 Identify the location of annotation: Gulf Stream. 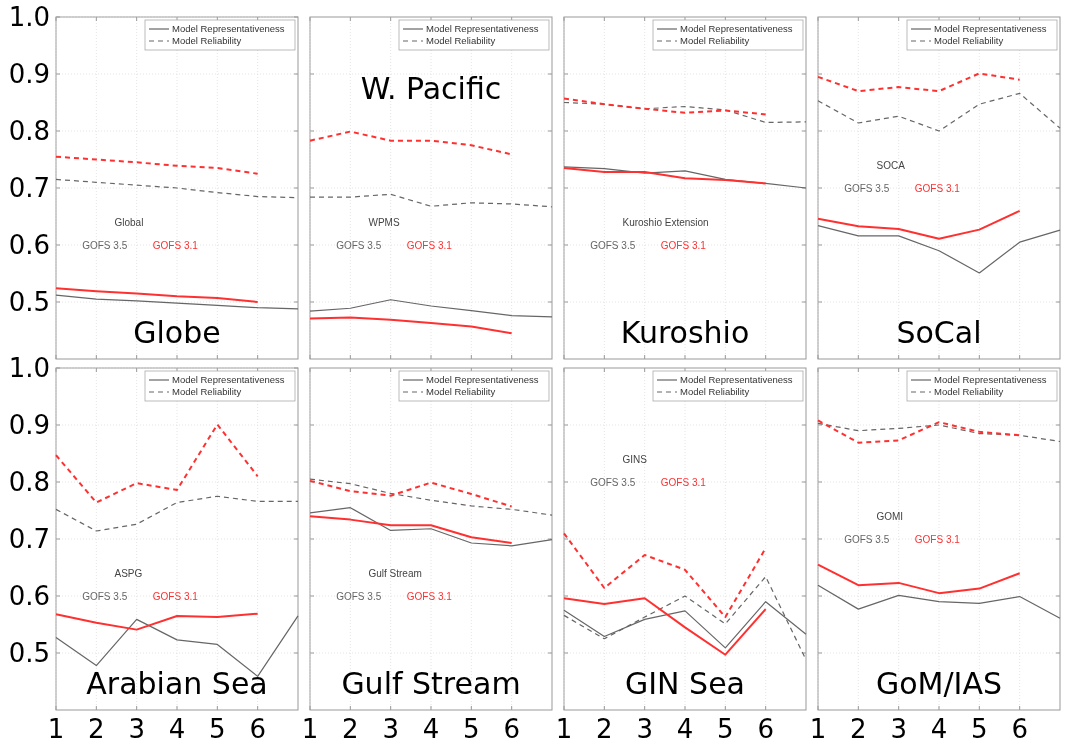
(395, 573).